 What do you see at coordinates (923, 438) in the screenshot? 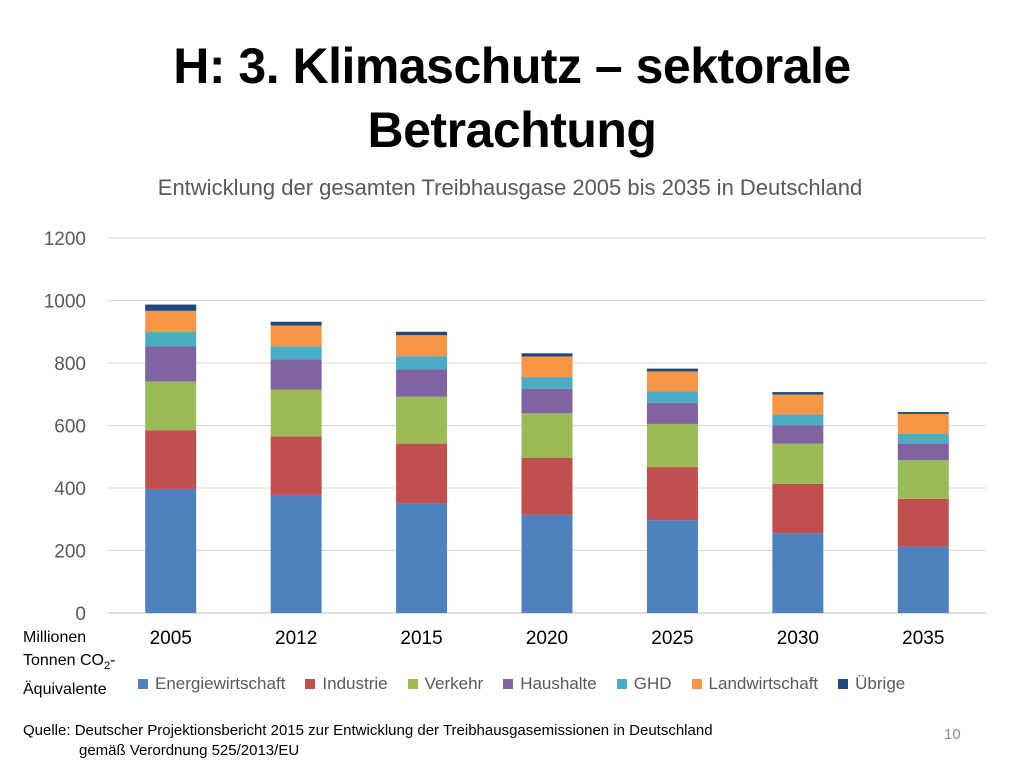
I see `bar-segment-ghd-2035` at bounding box center [923, 438].